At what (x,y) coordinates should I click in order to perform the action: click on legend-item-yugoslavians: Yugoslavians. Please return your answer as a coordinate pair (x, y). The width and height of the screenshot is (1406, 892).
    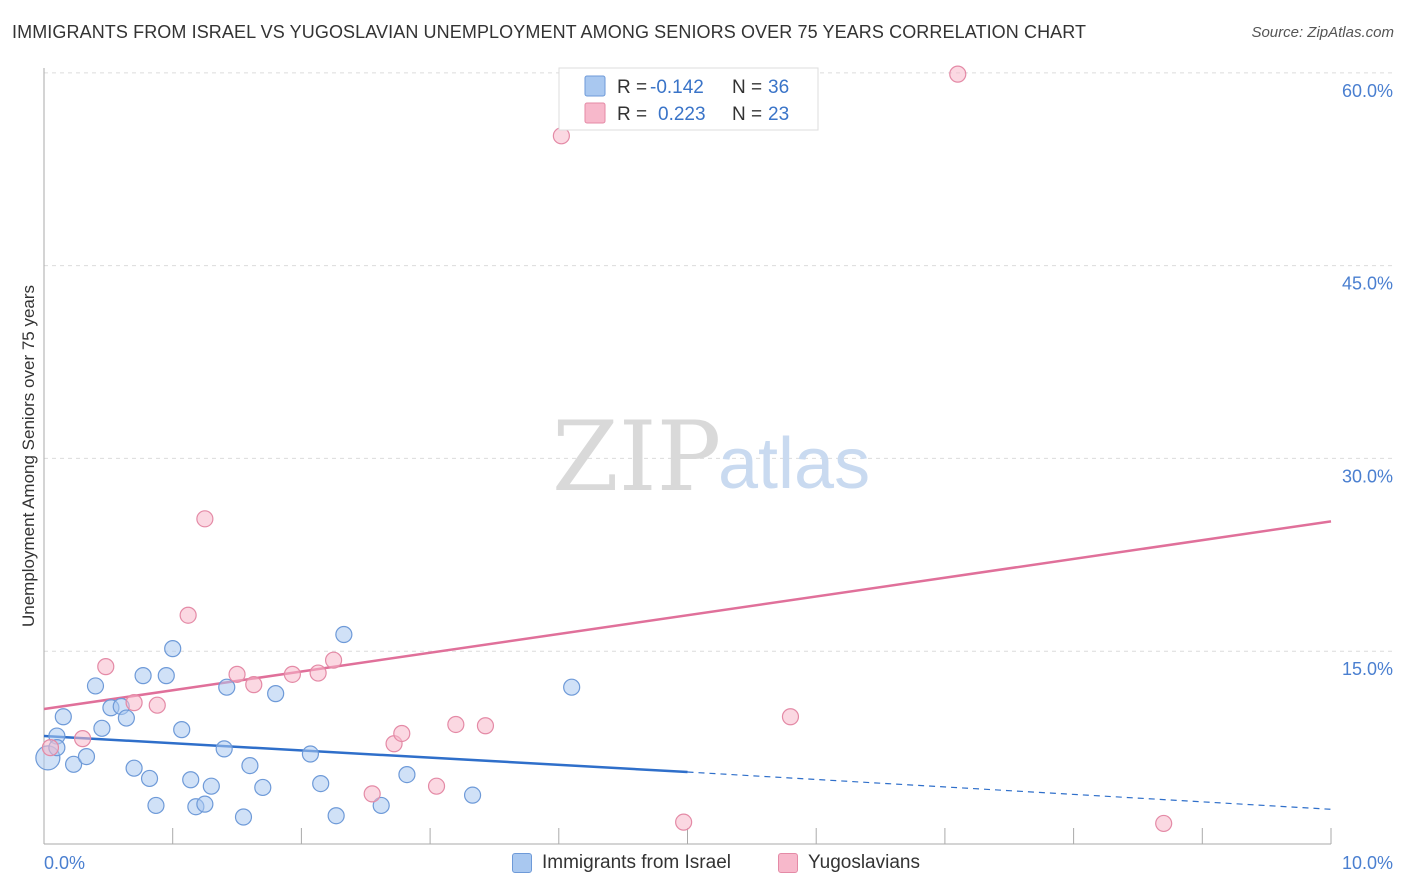
    Looking at the image, I should click on (849, 863).